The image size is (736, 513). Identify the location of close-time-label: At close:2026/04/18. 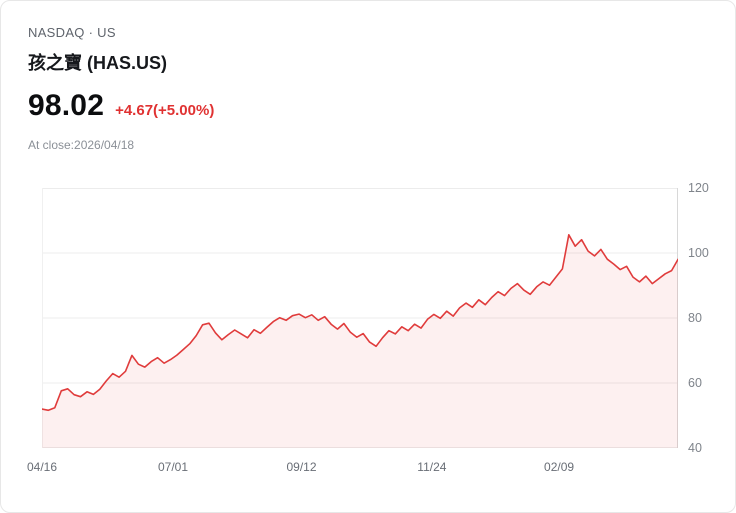
(81, 145).